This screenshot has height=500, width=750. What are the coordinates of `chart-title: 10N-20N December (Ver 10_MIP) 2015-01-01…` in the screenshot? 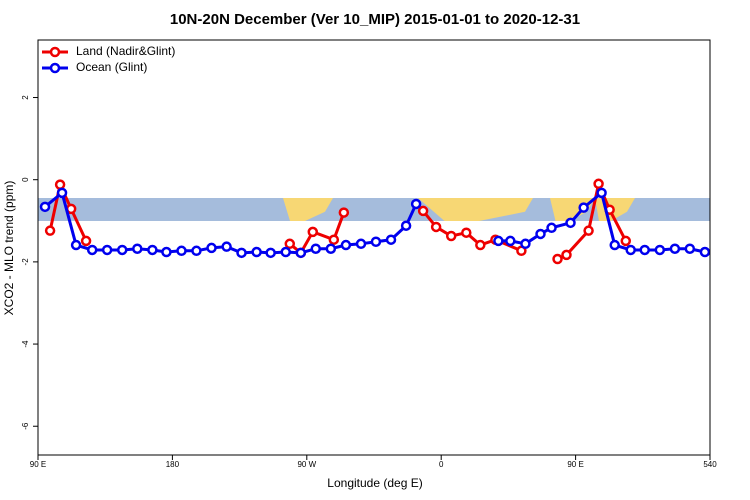 It's located at (375, 19).